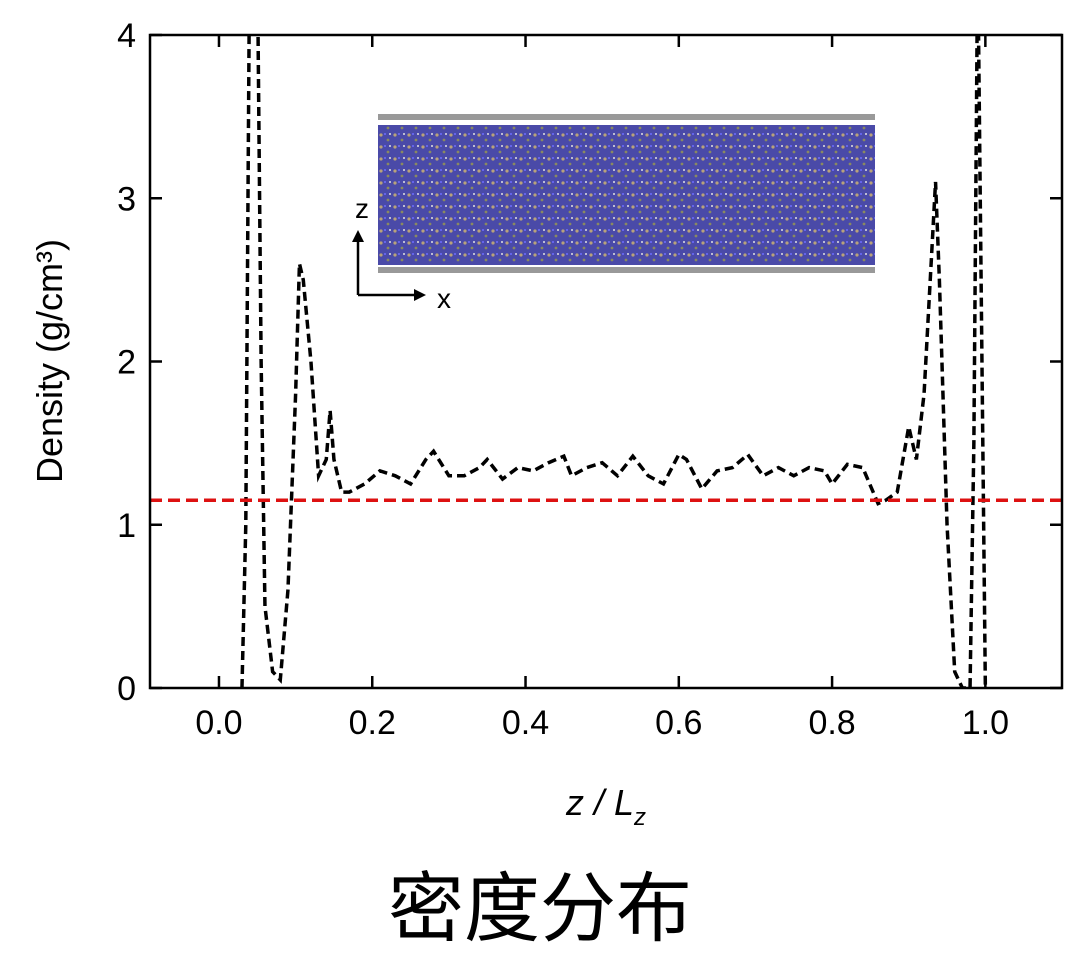 This screenshot has height=969, width=1080. Describe the element at coordinates (985, 723) in the screenshot. I see `x-tick-label: 1.0` at that location.